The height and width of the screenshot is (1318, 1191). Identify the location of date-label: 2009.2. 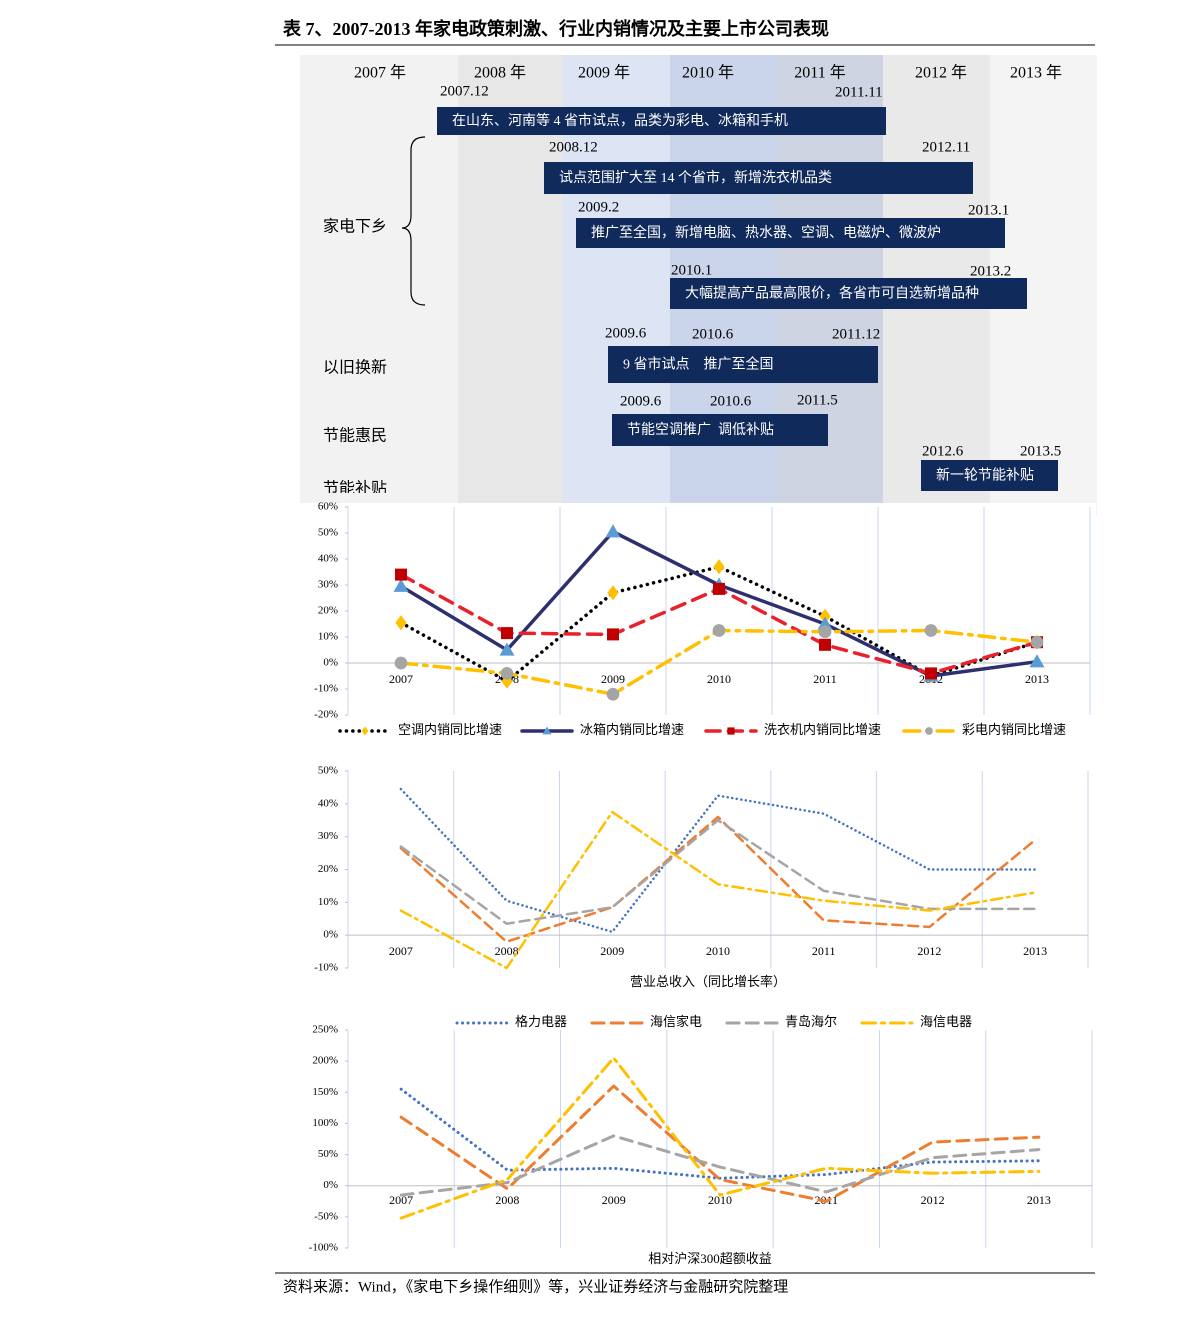
(598, 207).